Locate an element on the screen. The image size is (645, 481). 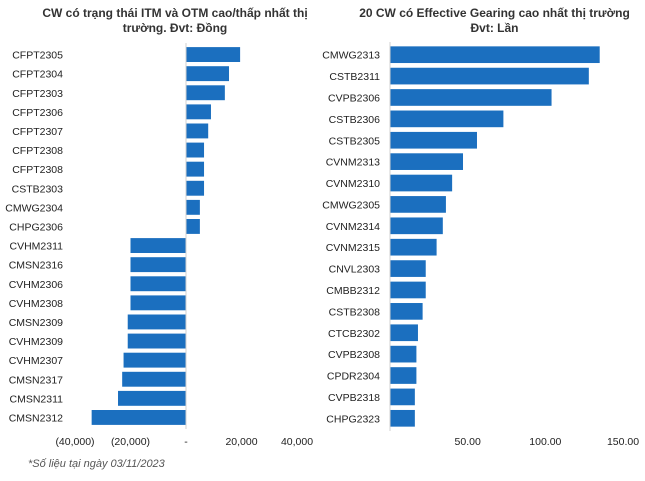
left-bar-cvhm2307 is located at coordinates (154, 360).